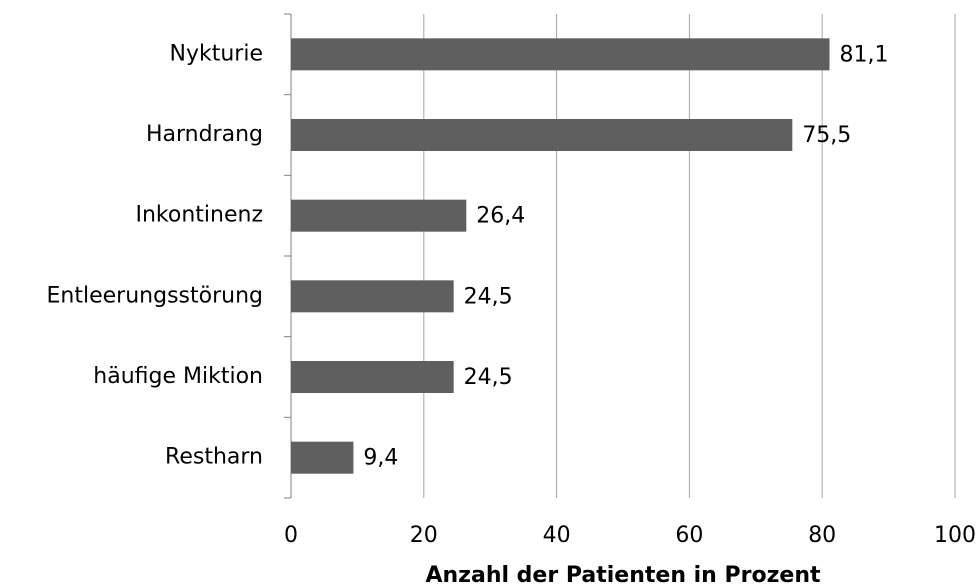  I want to click on value-label: 81,1, so click(864, 54).